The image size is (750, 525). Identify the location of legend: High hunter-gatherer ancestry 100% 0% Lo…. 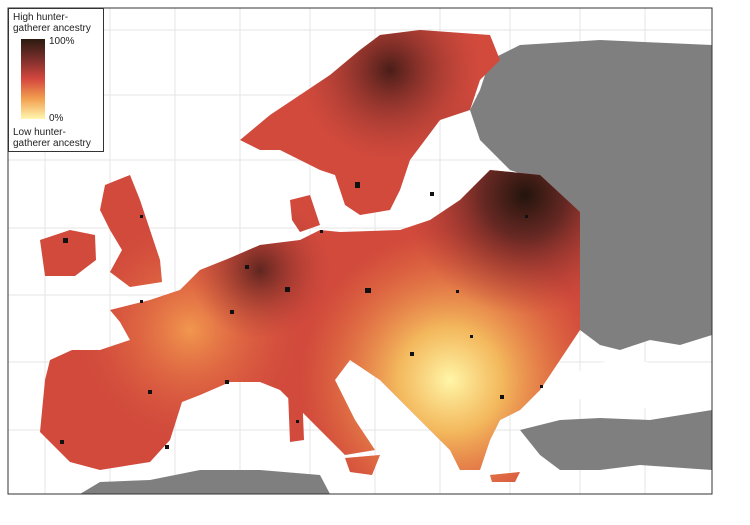
(56, 80).